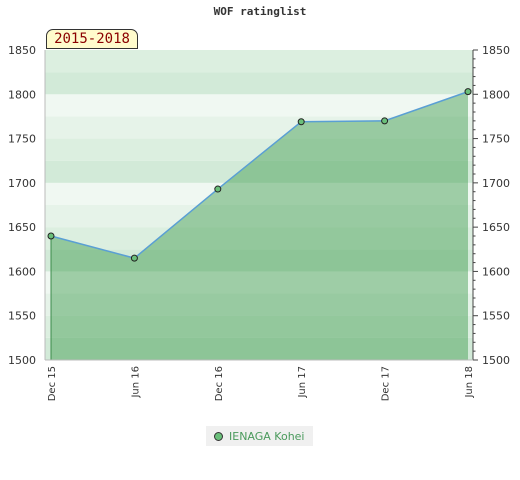  What do you see at coordinates (92, 39) in the screenshot?
I see `period-badge: 2015-2018` at bounding box center [92, 39].